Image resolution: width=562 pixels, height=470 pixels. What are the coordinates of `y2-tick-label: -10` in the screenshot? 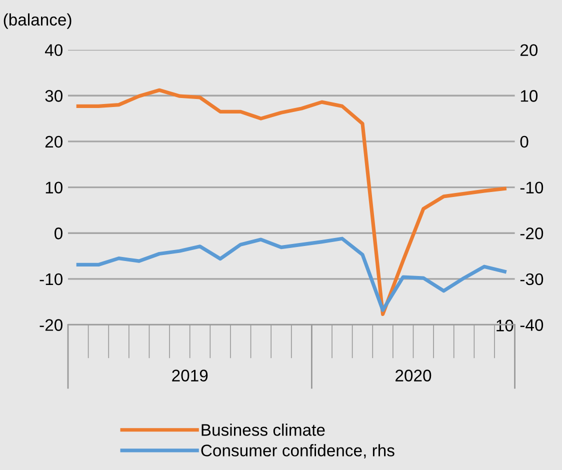 It's located at (532, 188).